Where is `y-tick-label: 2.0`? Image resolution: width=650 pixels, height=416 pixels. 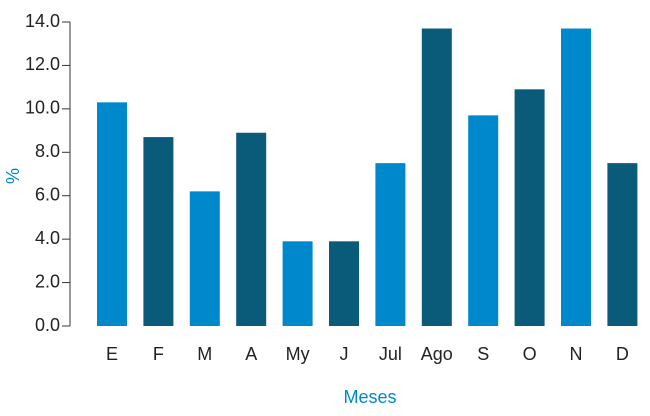
y-tick-label: 2.0 is located at coordinates (47, 281).